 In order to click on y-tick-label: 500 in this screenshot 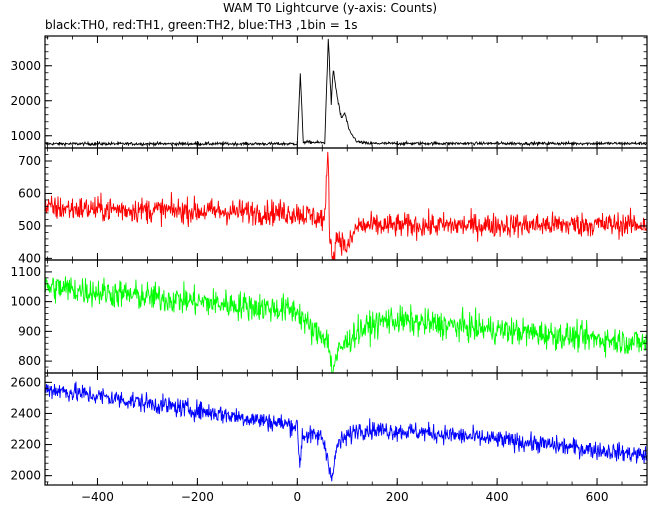, I will do `click(29, 226)`.